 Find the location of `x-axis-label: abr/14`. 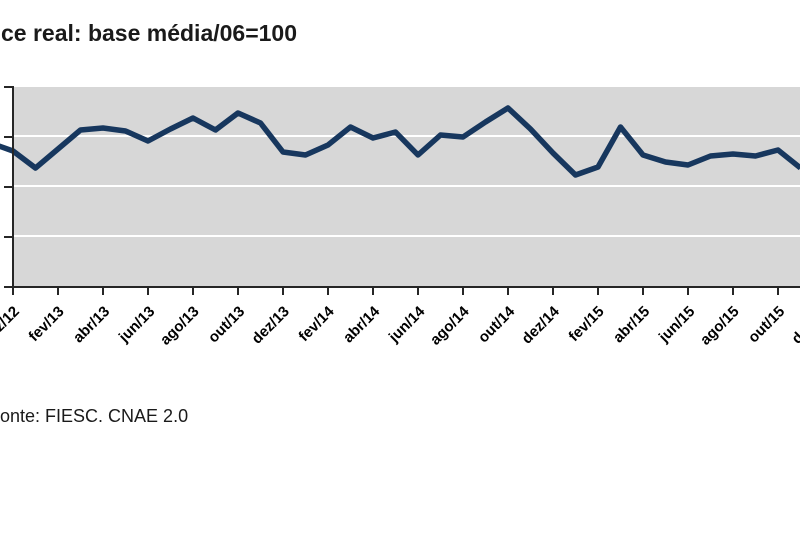

x-axis-label: abr/14 is located at coordinates (361, 325).